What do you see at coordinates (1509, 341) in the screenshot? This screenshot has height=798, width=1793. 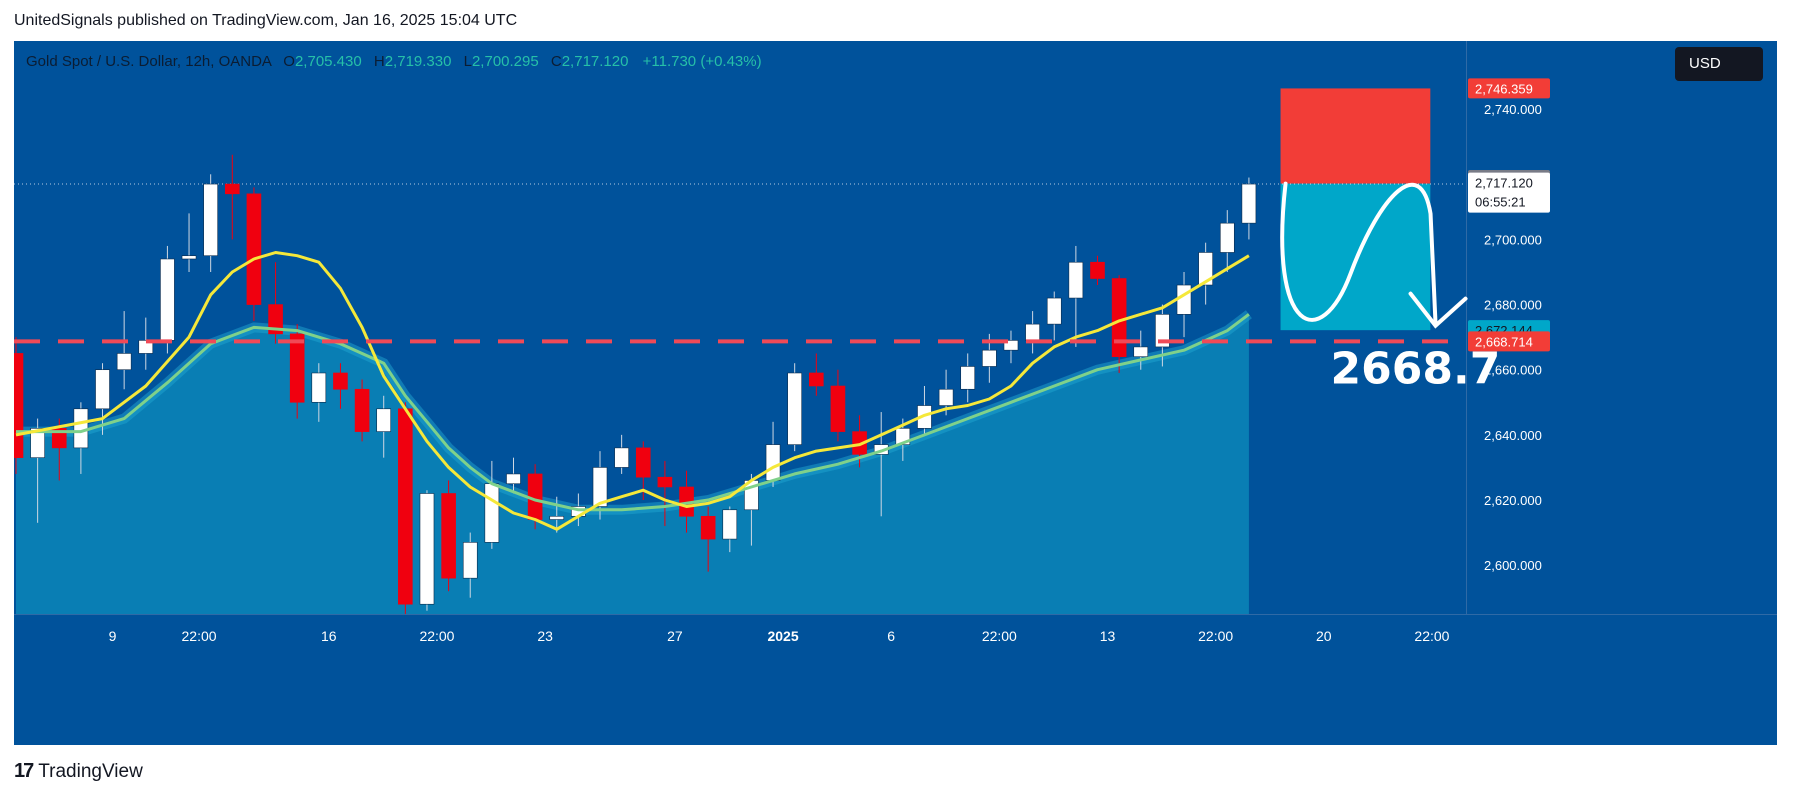 I see `price-tag-level: 2,668.714` at bounding box center [1509, 341].